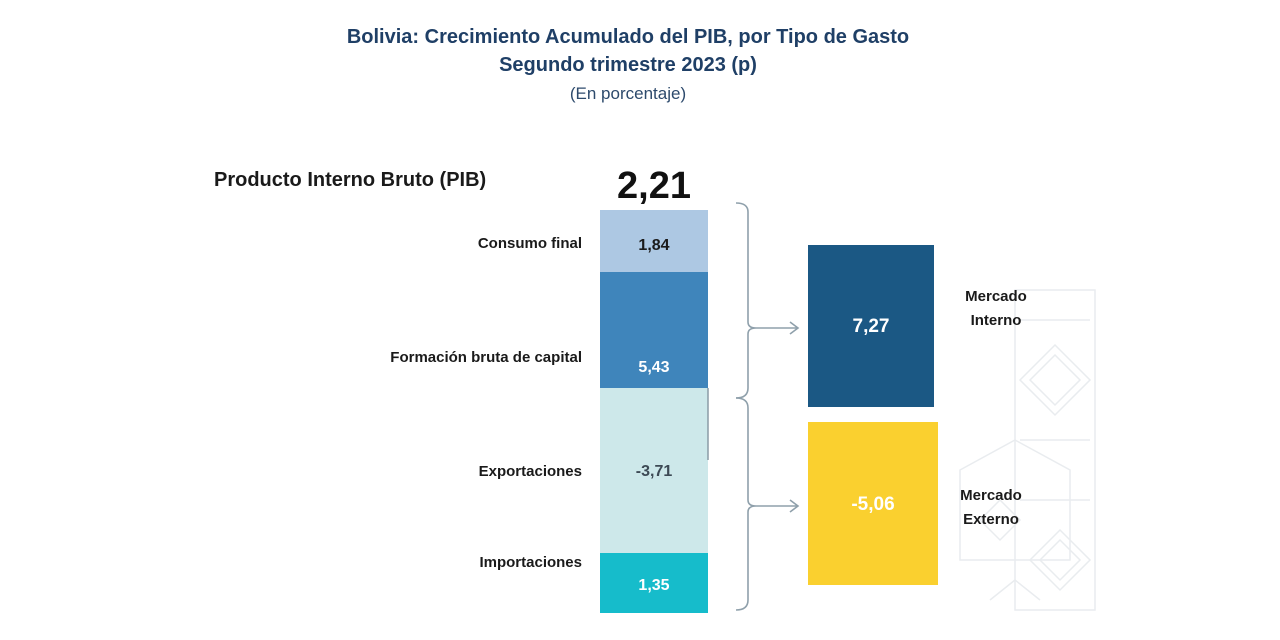 This screenshot has height=640, width=1280. Describe the element at coordinates (991, 495) in the screenshot. I see `label-mercado-externo-1: Mercado` at that location.